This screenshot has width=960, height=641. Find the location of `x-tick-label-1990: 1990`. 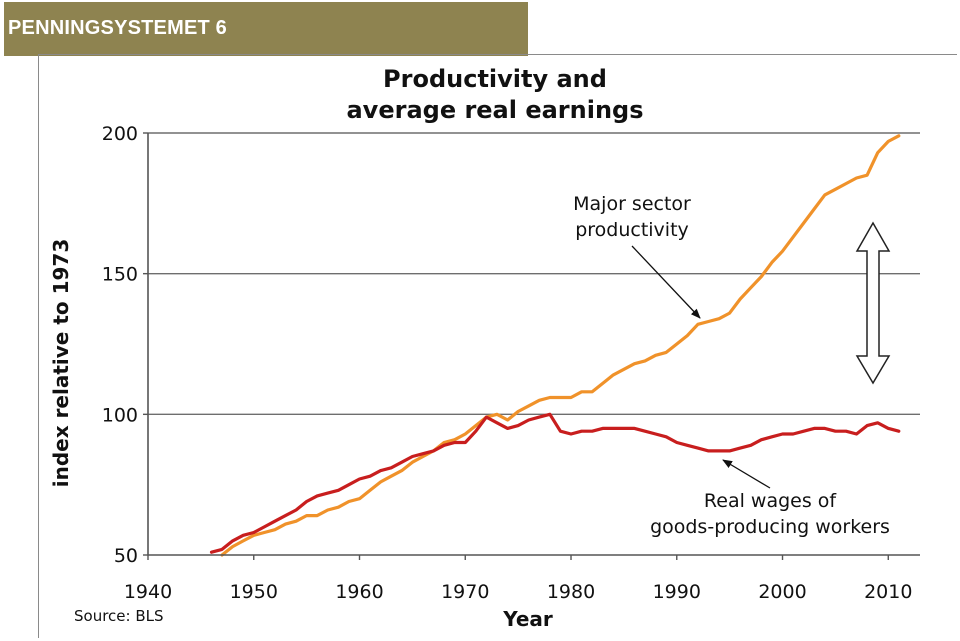

x-tick-label-1990: 1990 is located at coordinates (677, 592).